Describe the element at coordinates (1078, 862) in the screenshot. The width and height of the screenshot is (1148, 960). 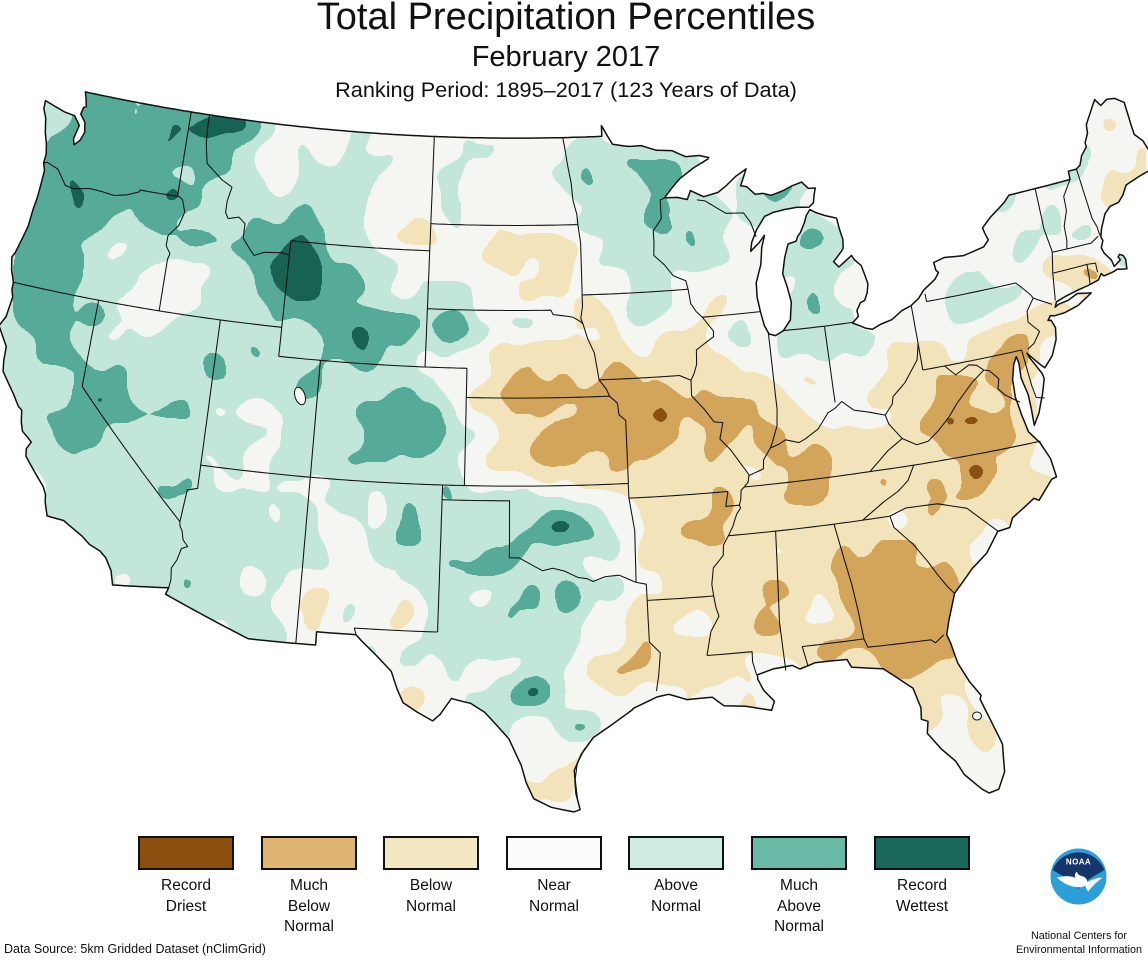
I see `svg-text: NOAA` at that location.